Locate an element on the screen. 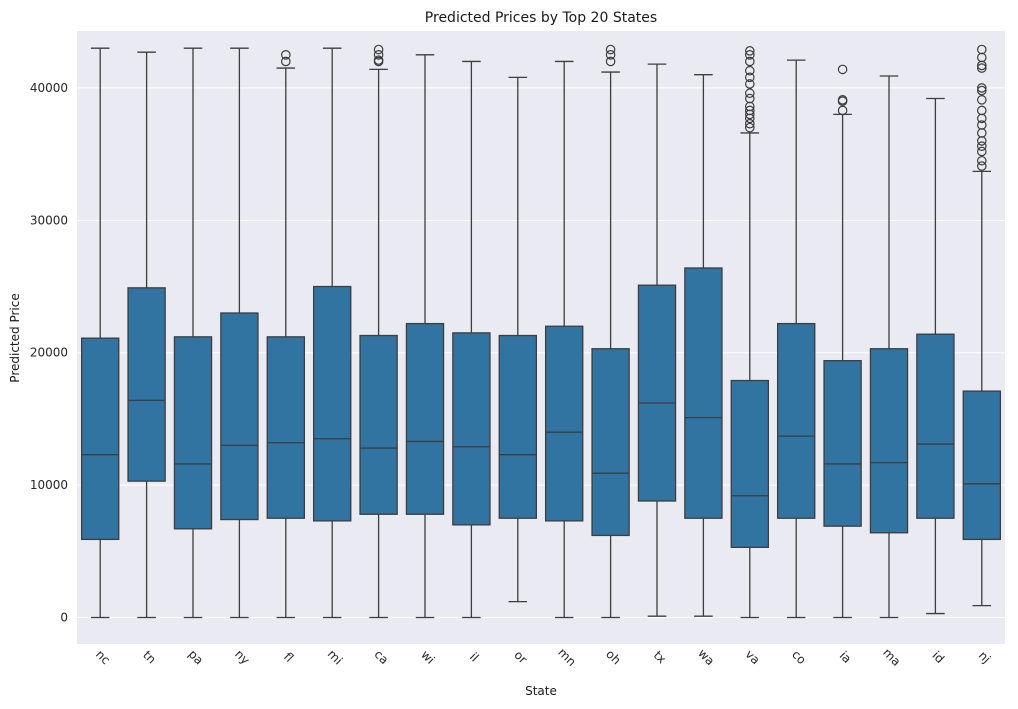 Image resolution: width=1018 pixels, height=709 pixels. x-tick-label: nc is located at coordinates (103, 657).